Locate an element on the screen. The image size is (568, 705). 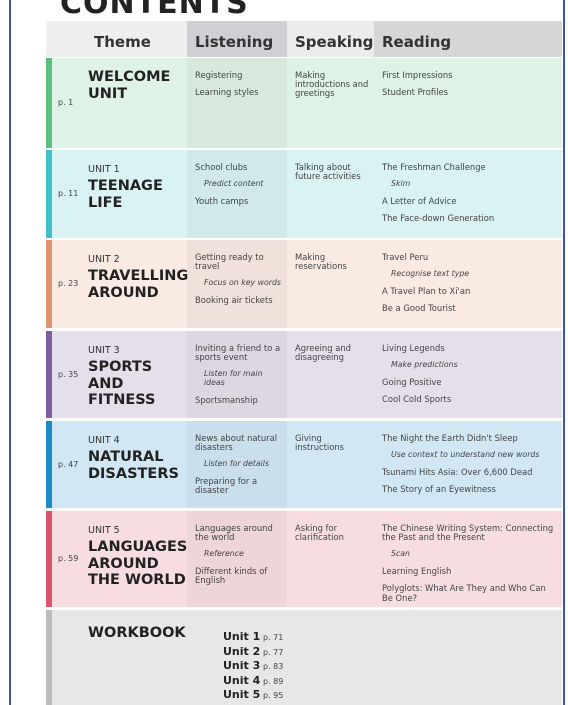
theme-cell: UNIT 5 LANGUAGES AROUND THE WORLD is located at coordinates (138, 557).